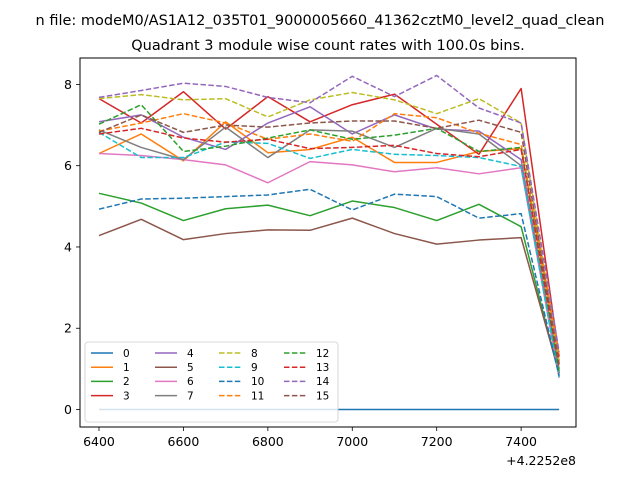  Describe the element at coordinates (254, 354) in the screenshot. I see `legend-label-8: 8` at that location.